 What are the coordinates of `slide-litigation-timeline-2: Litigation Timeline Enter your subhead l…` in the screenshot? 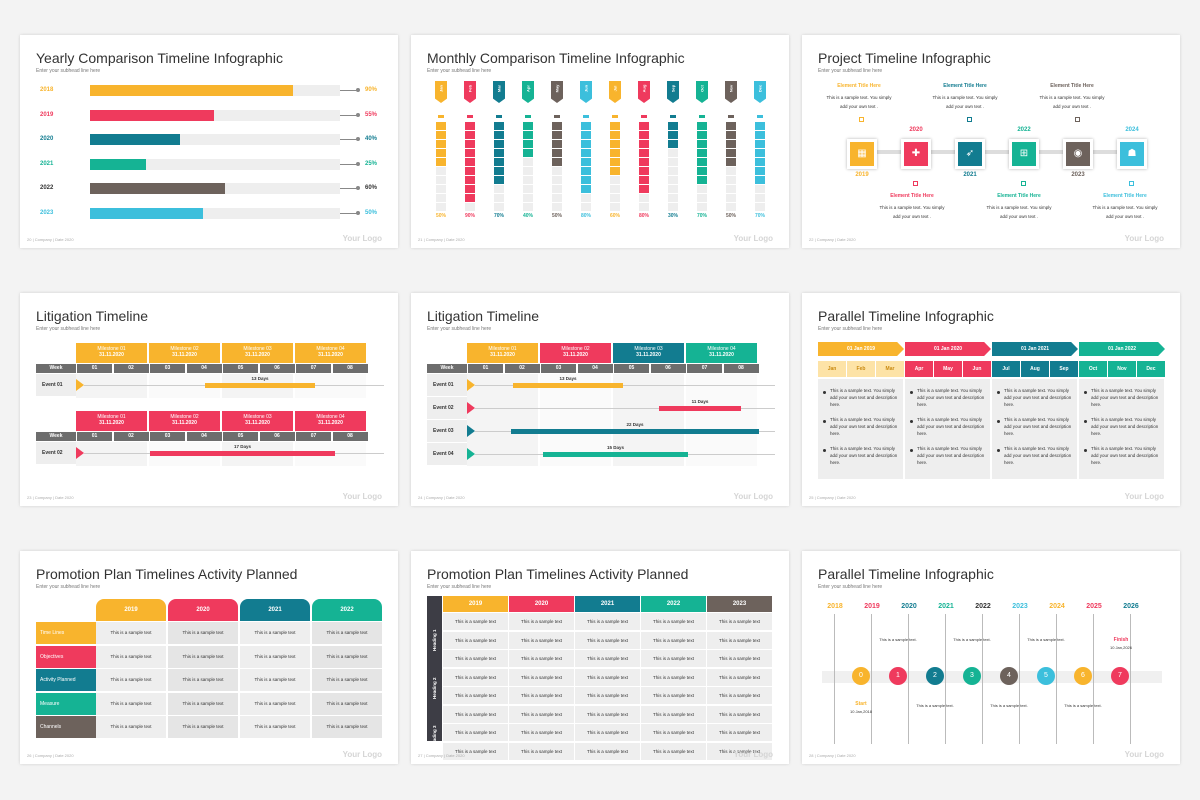 It's located at (600, 399).